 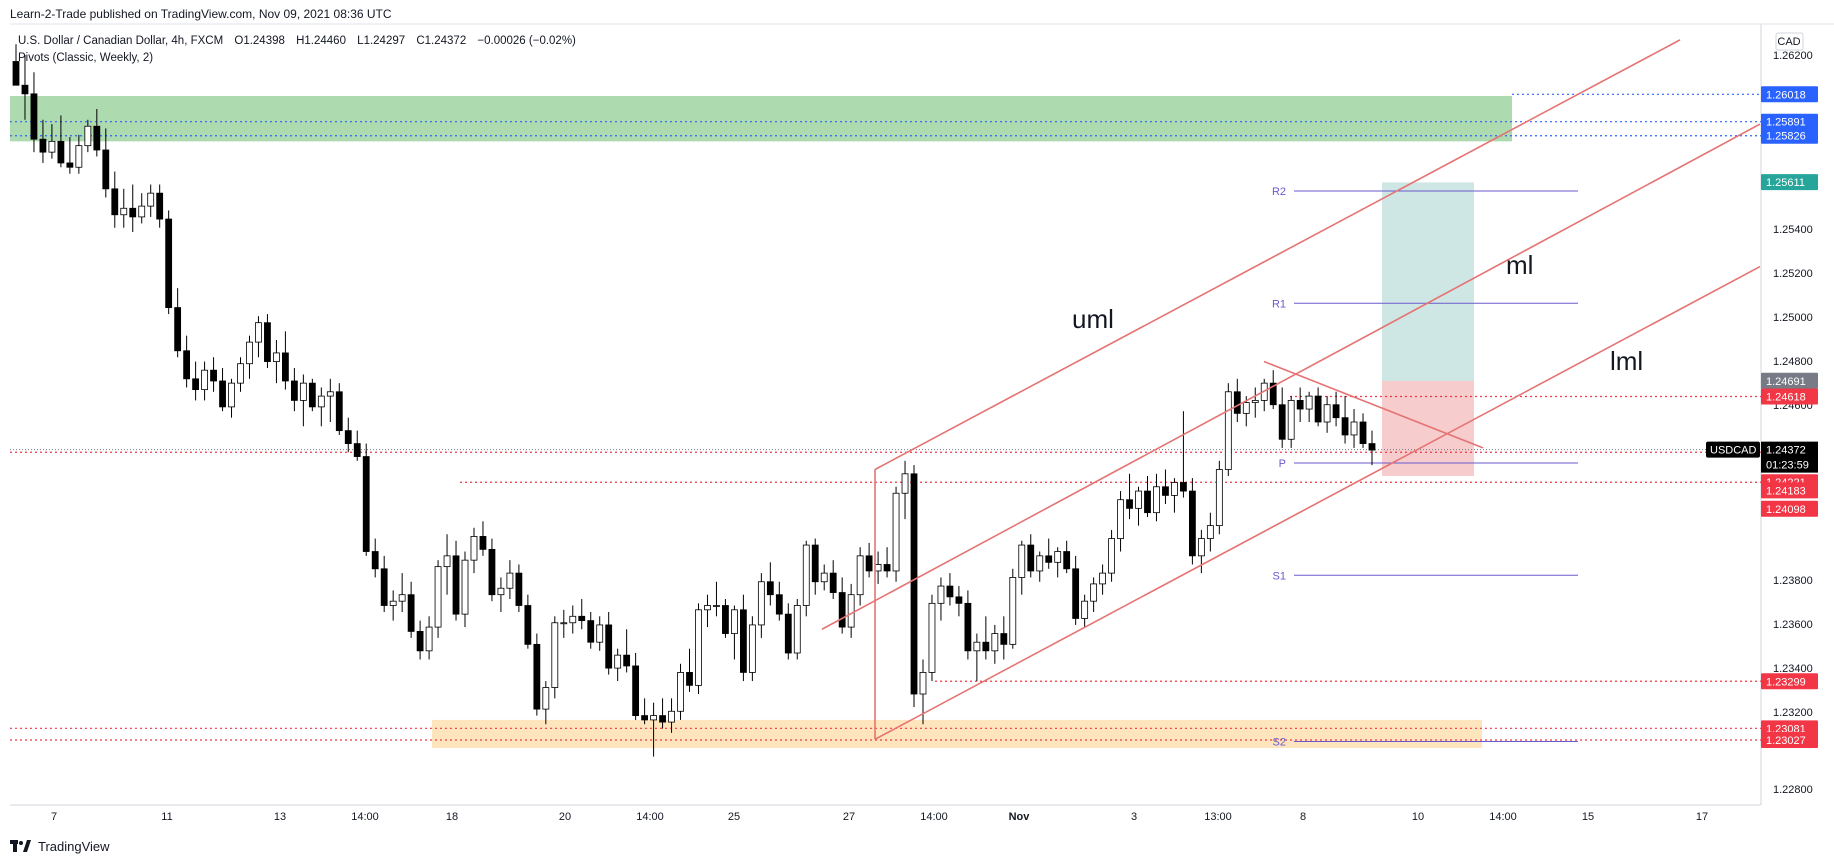 I want to click on pivot-label-s2: S2, so click(x=1279, y=743).